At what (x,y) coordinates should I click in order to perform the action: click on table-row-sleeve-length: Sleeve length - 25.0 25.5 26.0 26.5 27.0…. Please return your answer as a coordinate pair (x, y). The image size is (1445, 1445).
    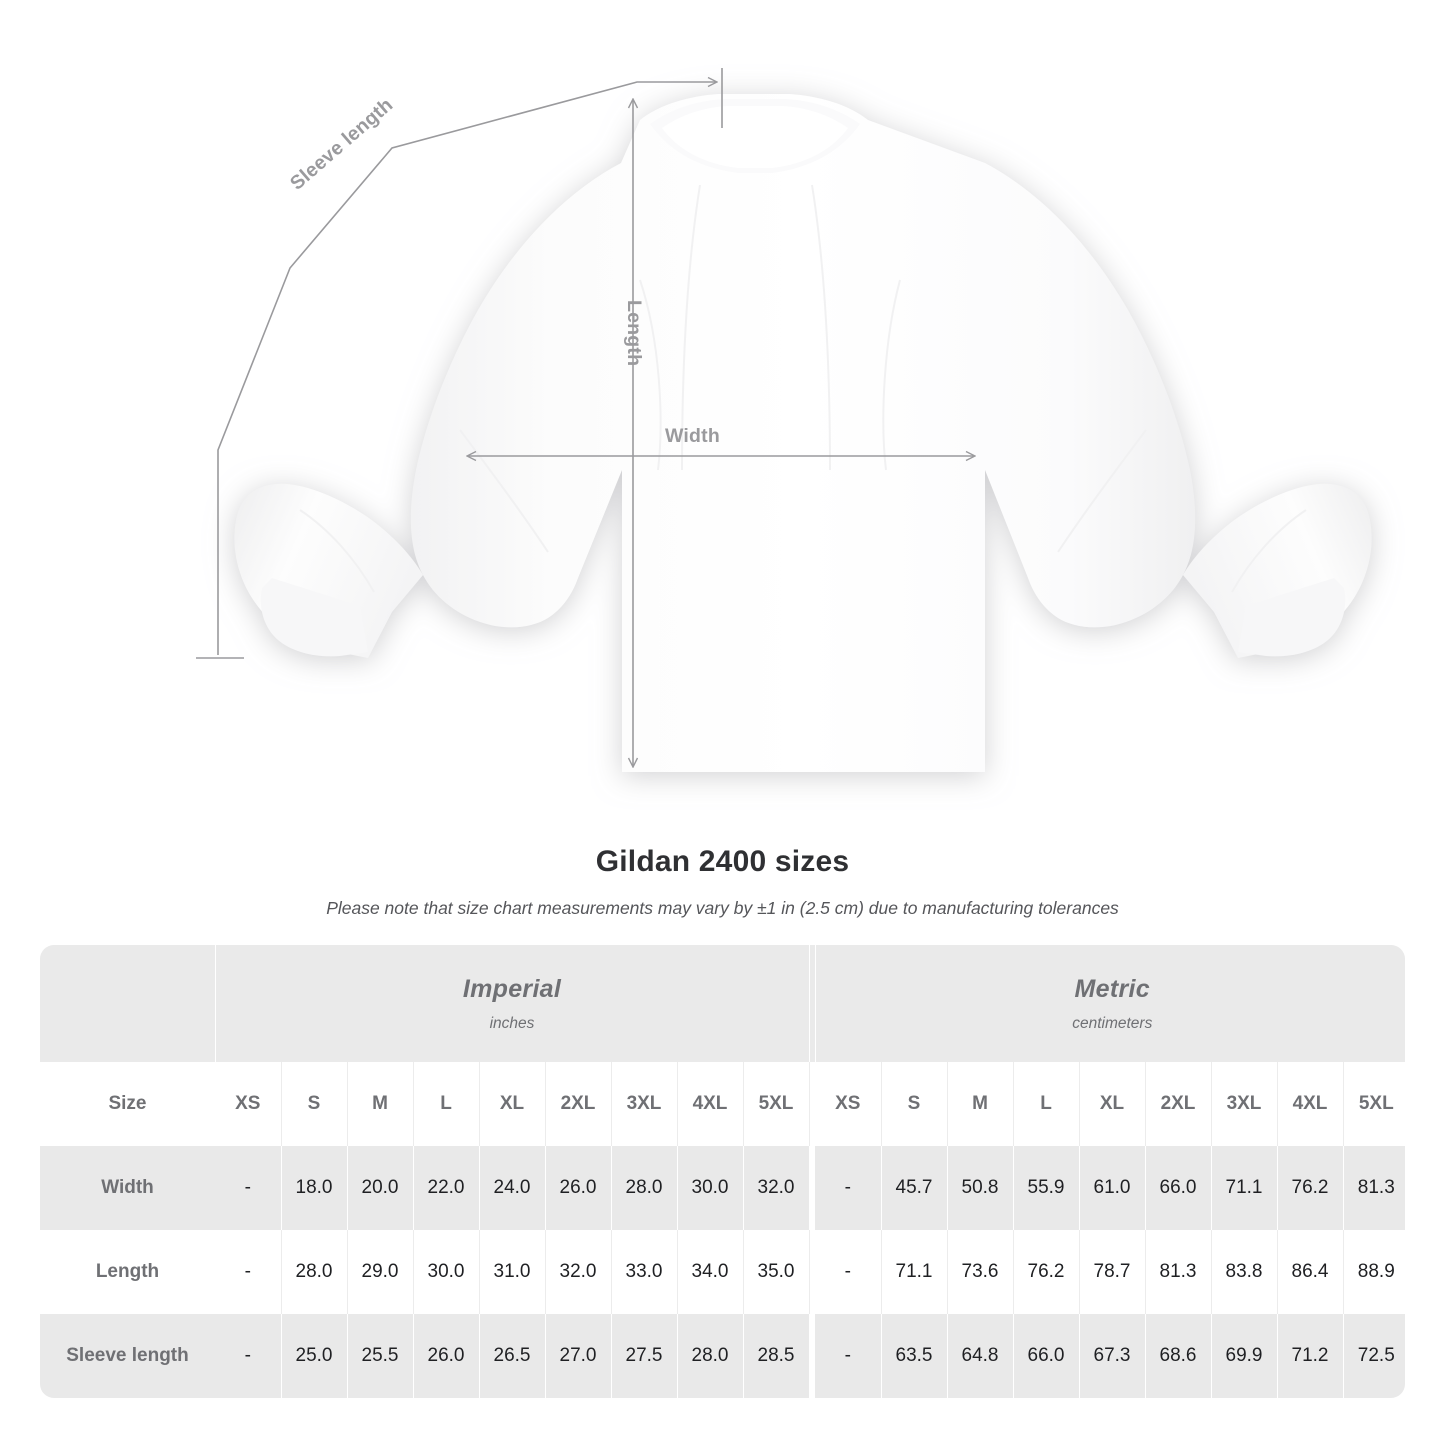
    Looking at the image, I should click on (722, 1356).